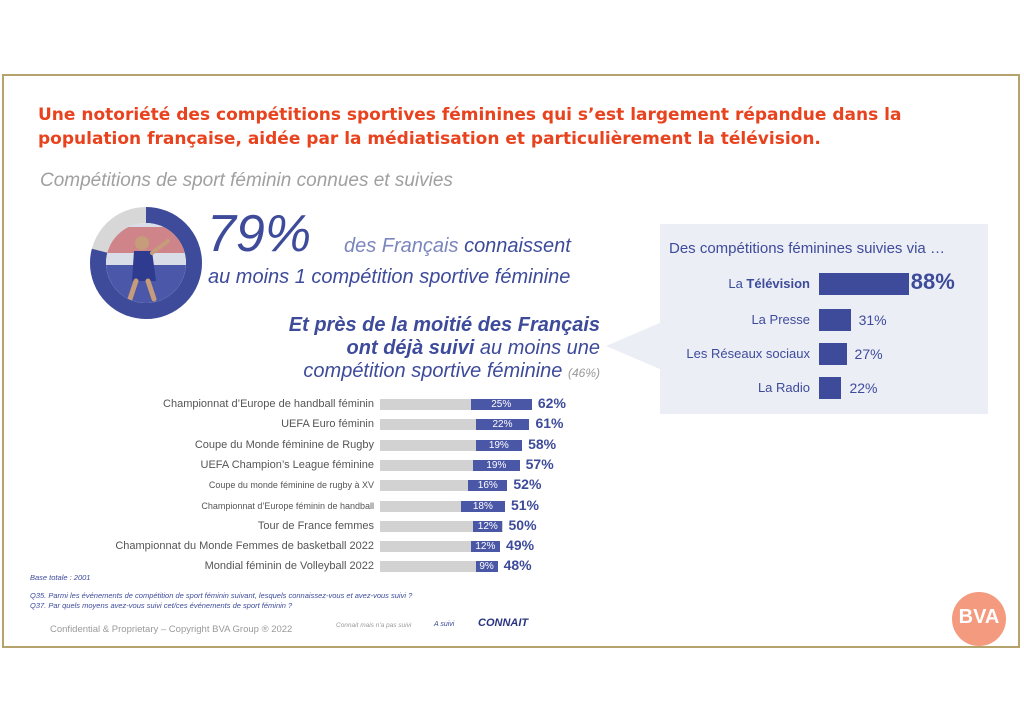 The height and width of the screenshot is (724, 1024). What do you see at coordinates (389, 277) in the screenshot?
I see `awareness-text-line2: au moins 1 compétition sportive féminine` at bounding box center [389, 277].